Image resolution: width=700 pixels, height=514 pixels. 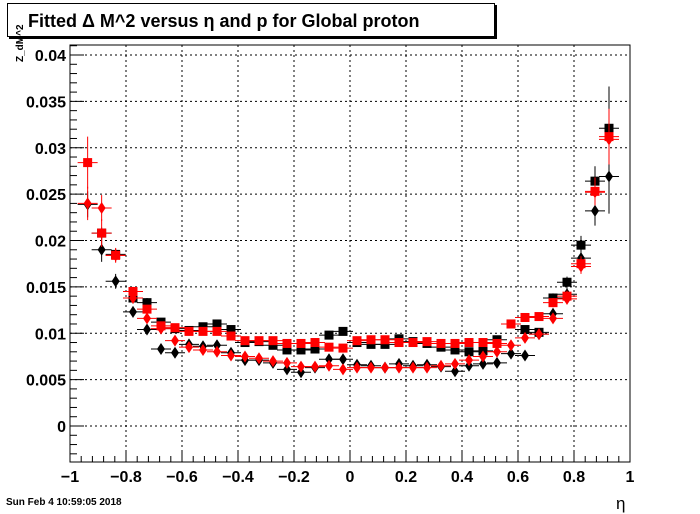 What do you see at coordinates (50, 242) in the screenshot?
I see `y-tick-label: 0.02` at bounding box center [50, 242].